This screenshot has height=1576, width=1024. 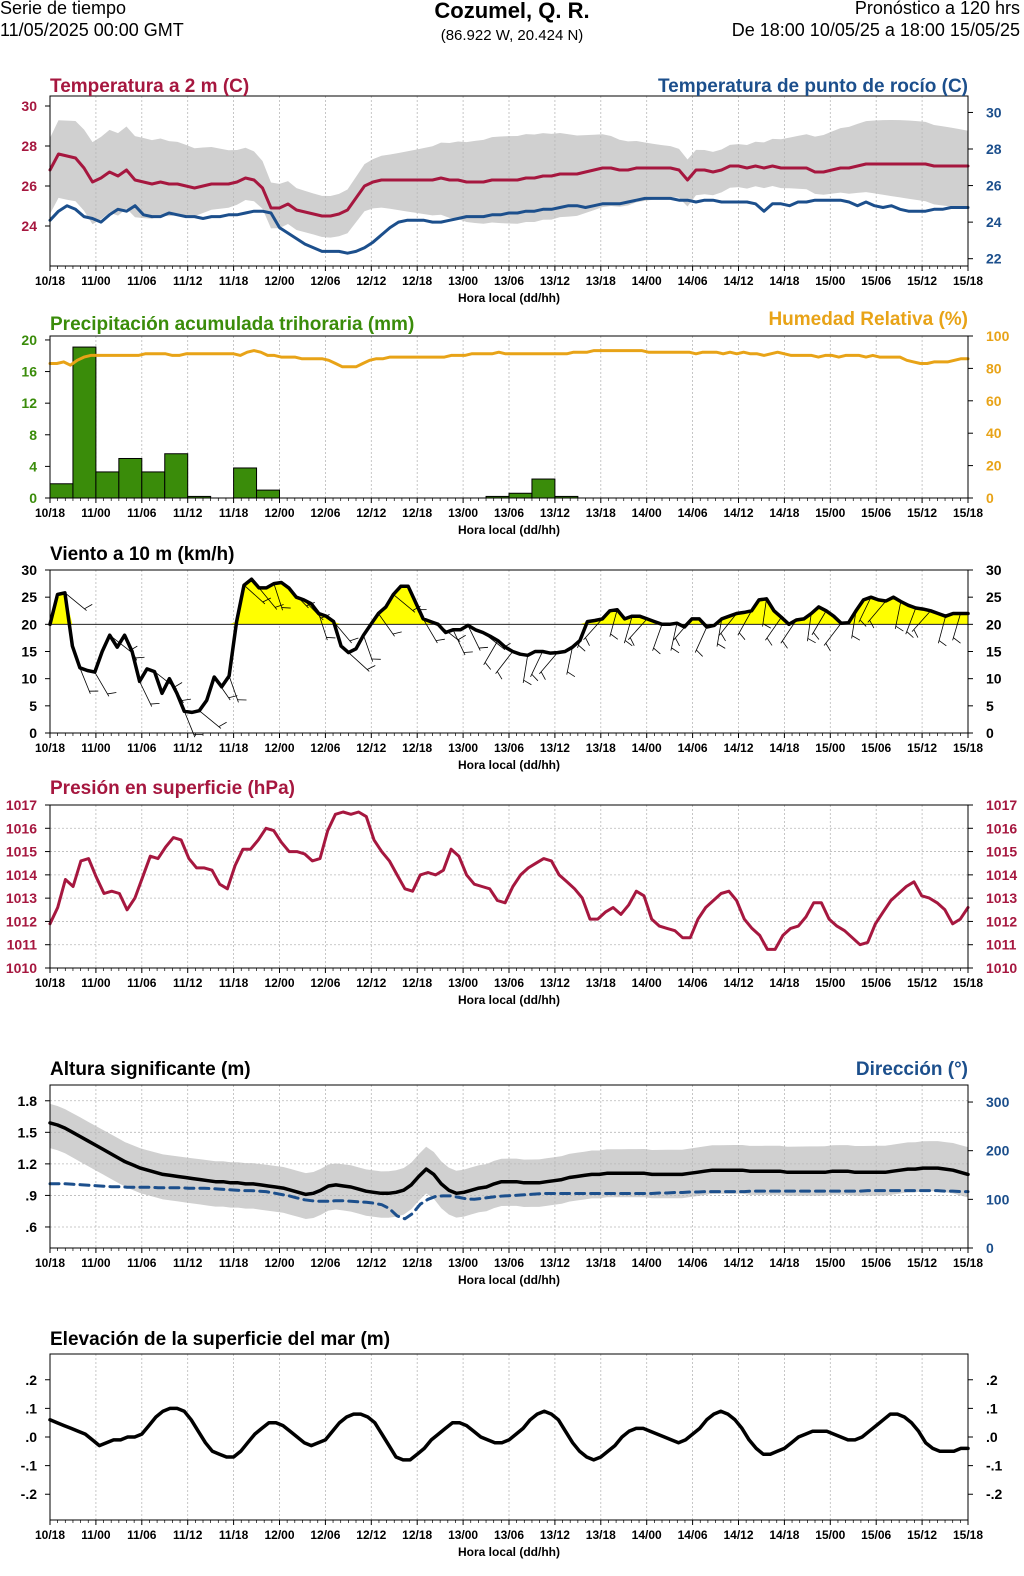 What do you see at coordinates (647, 983) in the screenshot?
I see `press-xtick-label: 14/00` at bounding box center [647, 983].